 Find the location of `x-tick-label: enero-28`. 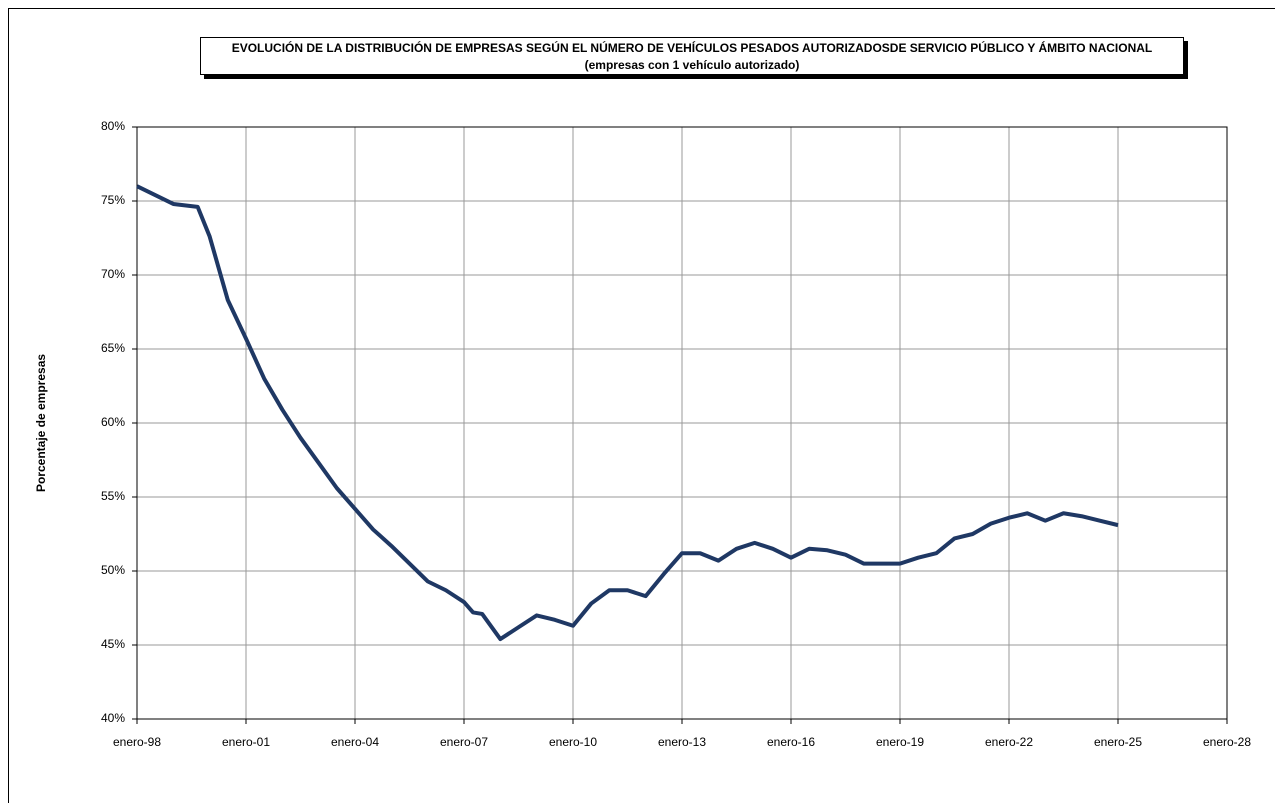

x-tick-label: enero-28 is located at coordinates (1227, 742).